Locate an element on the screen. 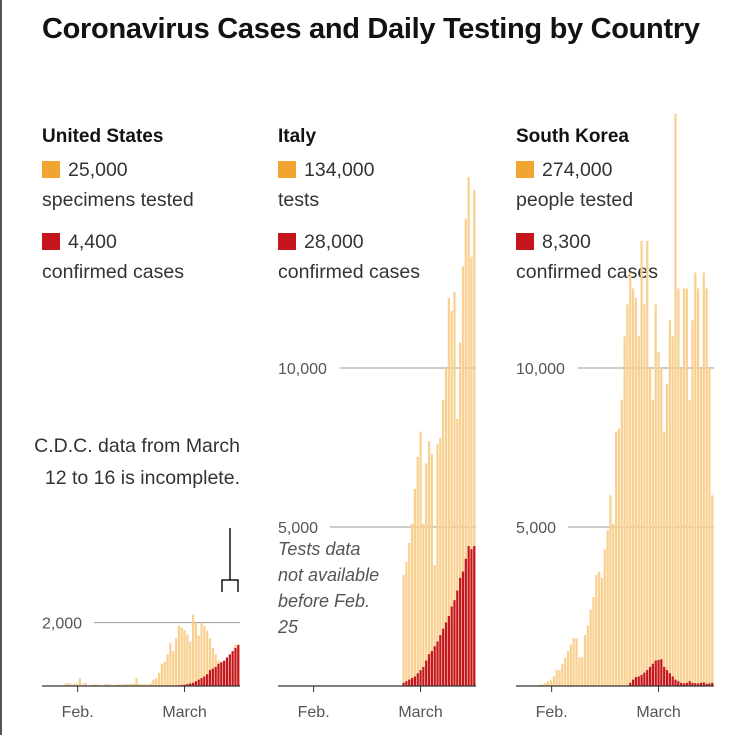 The image size is (743, 735). tested-label-italy: tests is located at coordinates (299, 200).